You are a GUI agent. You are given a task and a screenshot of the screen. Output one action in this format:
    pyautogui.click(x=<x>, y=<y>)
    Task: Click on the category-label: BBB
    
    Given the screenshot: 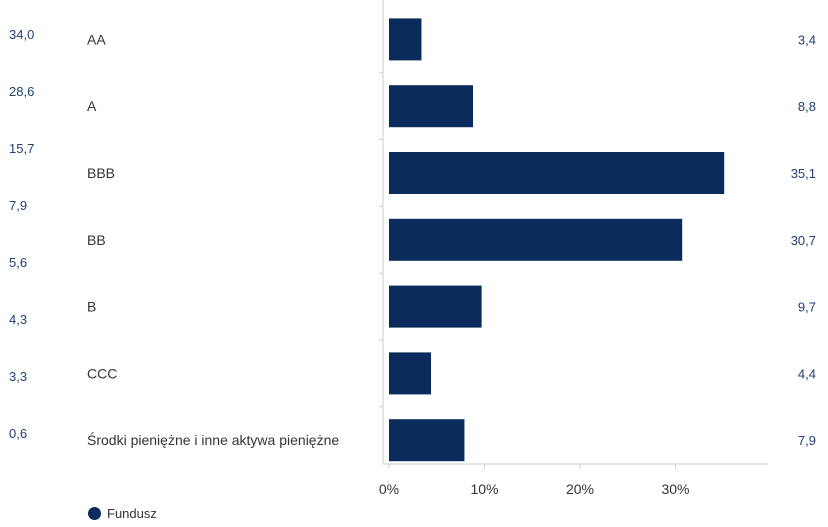 What is the action you would take?
    pyautogui.click(x=101, y=173)
    